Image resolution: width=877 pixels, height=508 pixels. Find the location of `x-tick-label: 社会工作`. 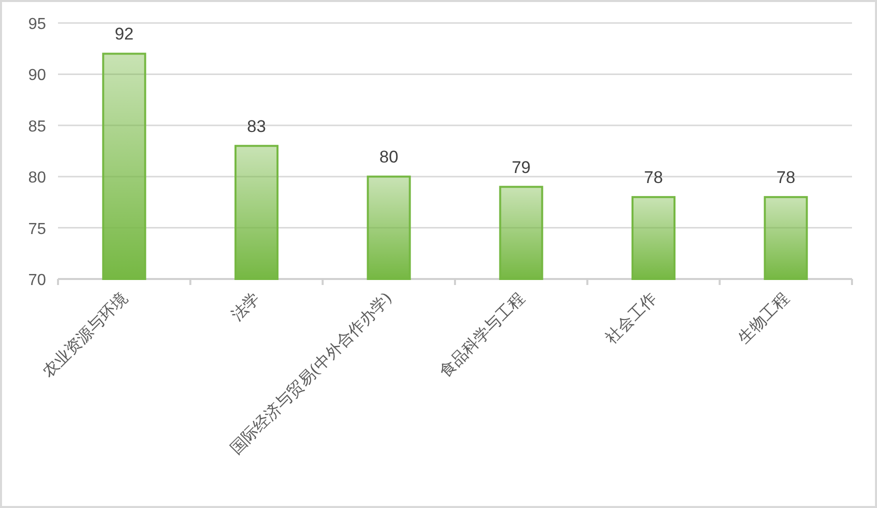

x-tick-label: 社会工作 is located at coordinates (631, 318).